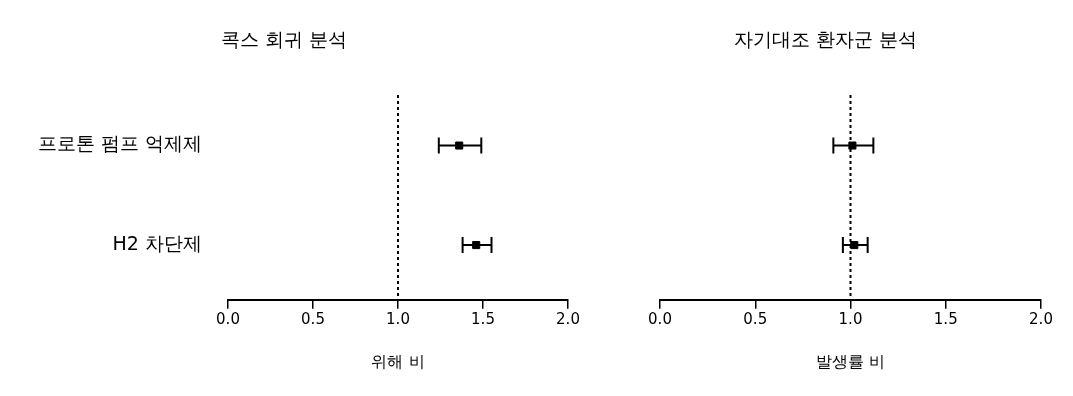 This screenshot has height=396, width=1073. What do you see at coordinates (119, 143) in the screenshot?
I see `y-tick-label: 프로톤 펌프 억제제` at bounding box center [119, 143].